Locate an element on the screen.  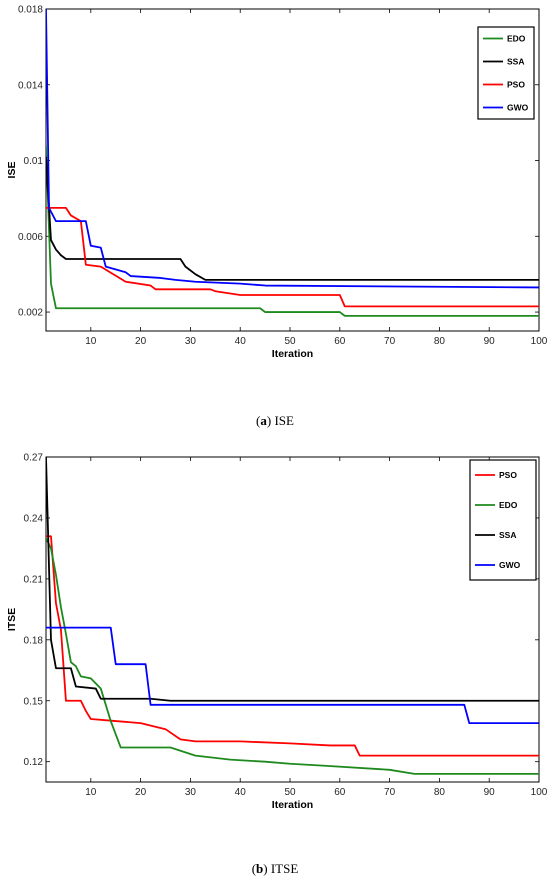
figure-caption: (b) ITSE is located at coordinates (275, 868).